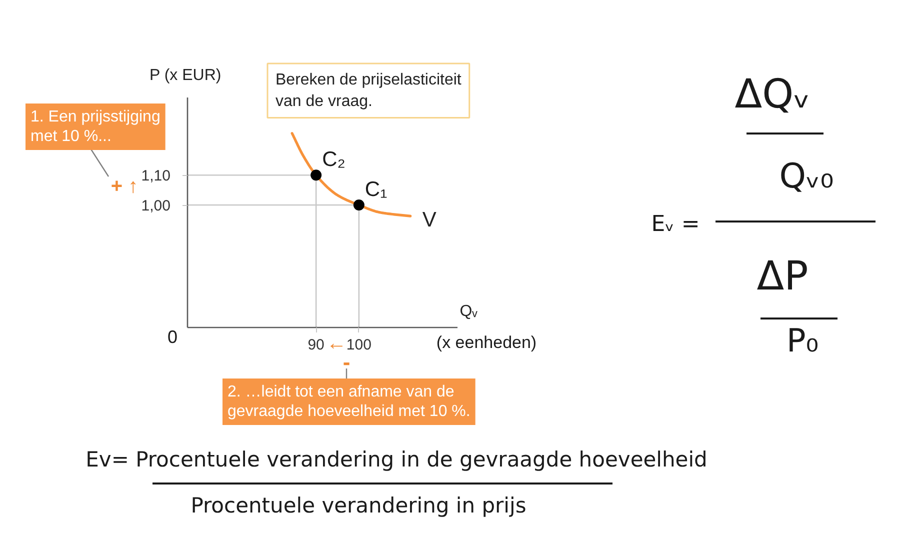 The image size is (921, 549). What do you see at coordinates (334, 160) in the screenshot?
I see `annotation: C₂` at bounding box center [334, 160].